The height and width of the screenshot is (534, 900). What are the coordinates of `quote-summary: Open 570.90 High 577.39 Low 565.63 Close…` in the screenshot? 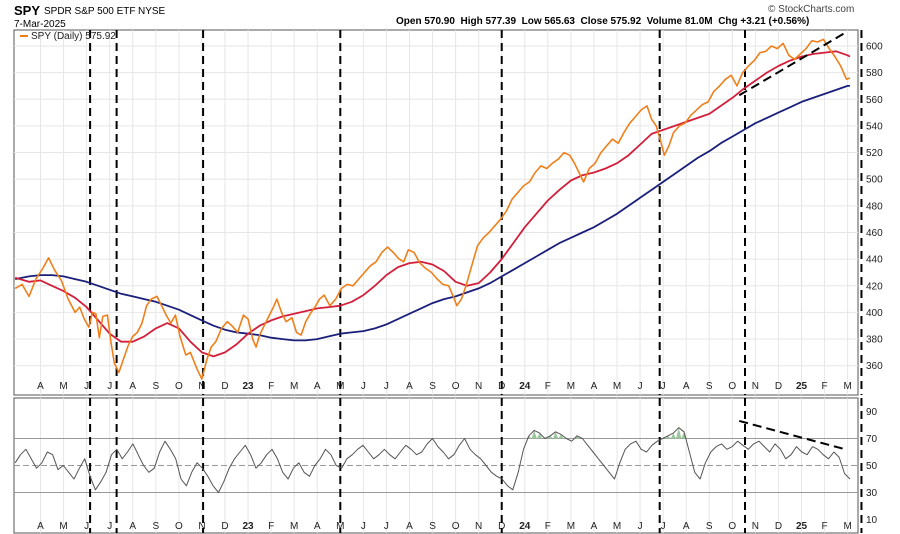 It's located at (602, 21).